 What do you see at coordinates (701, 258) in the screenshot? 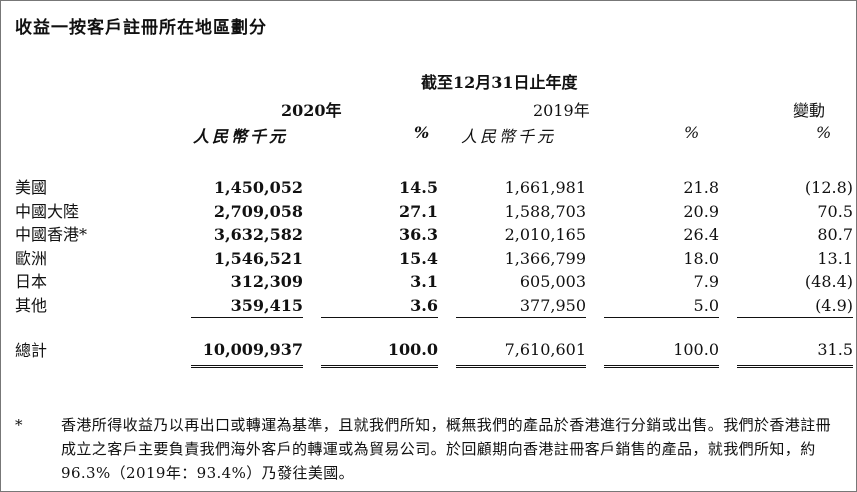
I see `pct-2019-cell: 18.0` at bounding box center [701, 258].